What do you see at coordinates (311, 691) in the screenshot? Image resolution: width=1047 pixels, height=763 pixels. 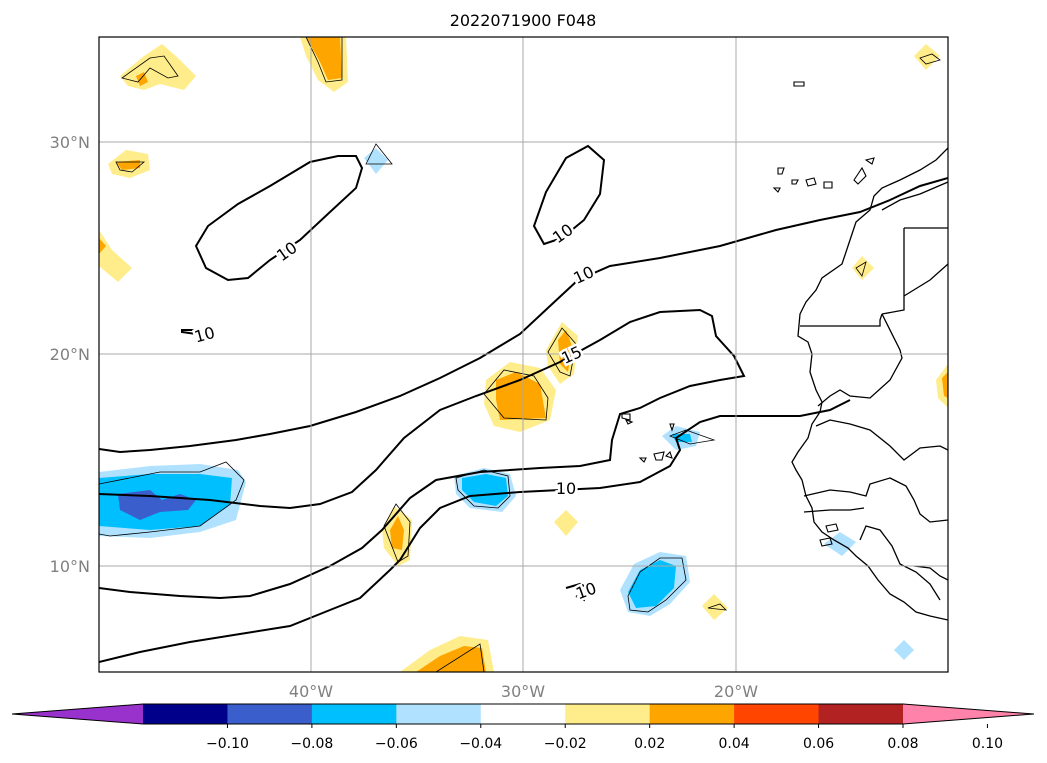 I see `lon-label: 40°W` at bounding box center [311, 691].